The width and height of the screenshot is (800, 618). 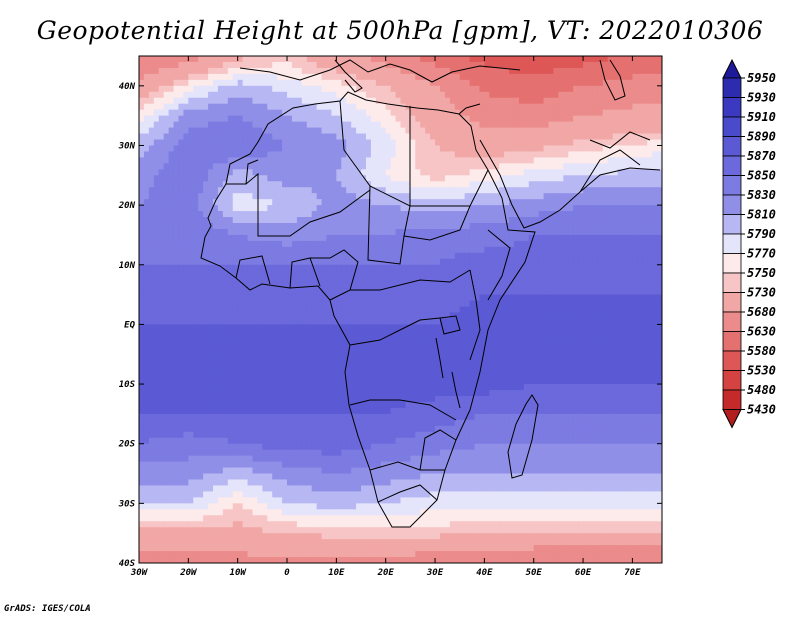 What do you see at coordinates (761, 312) in the screenshot?
I see `colorbar-label: 5680` at bounding box center [761, 312].